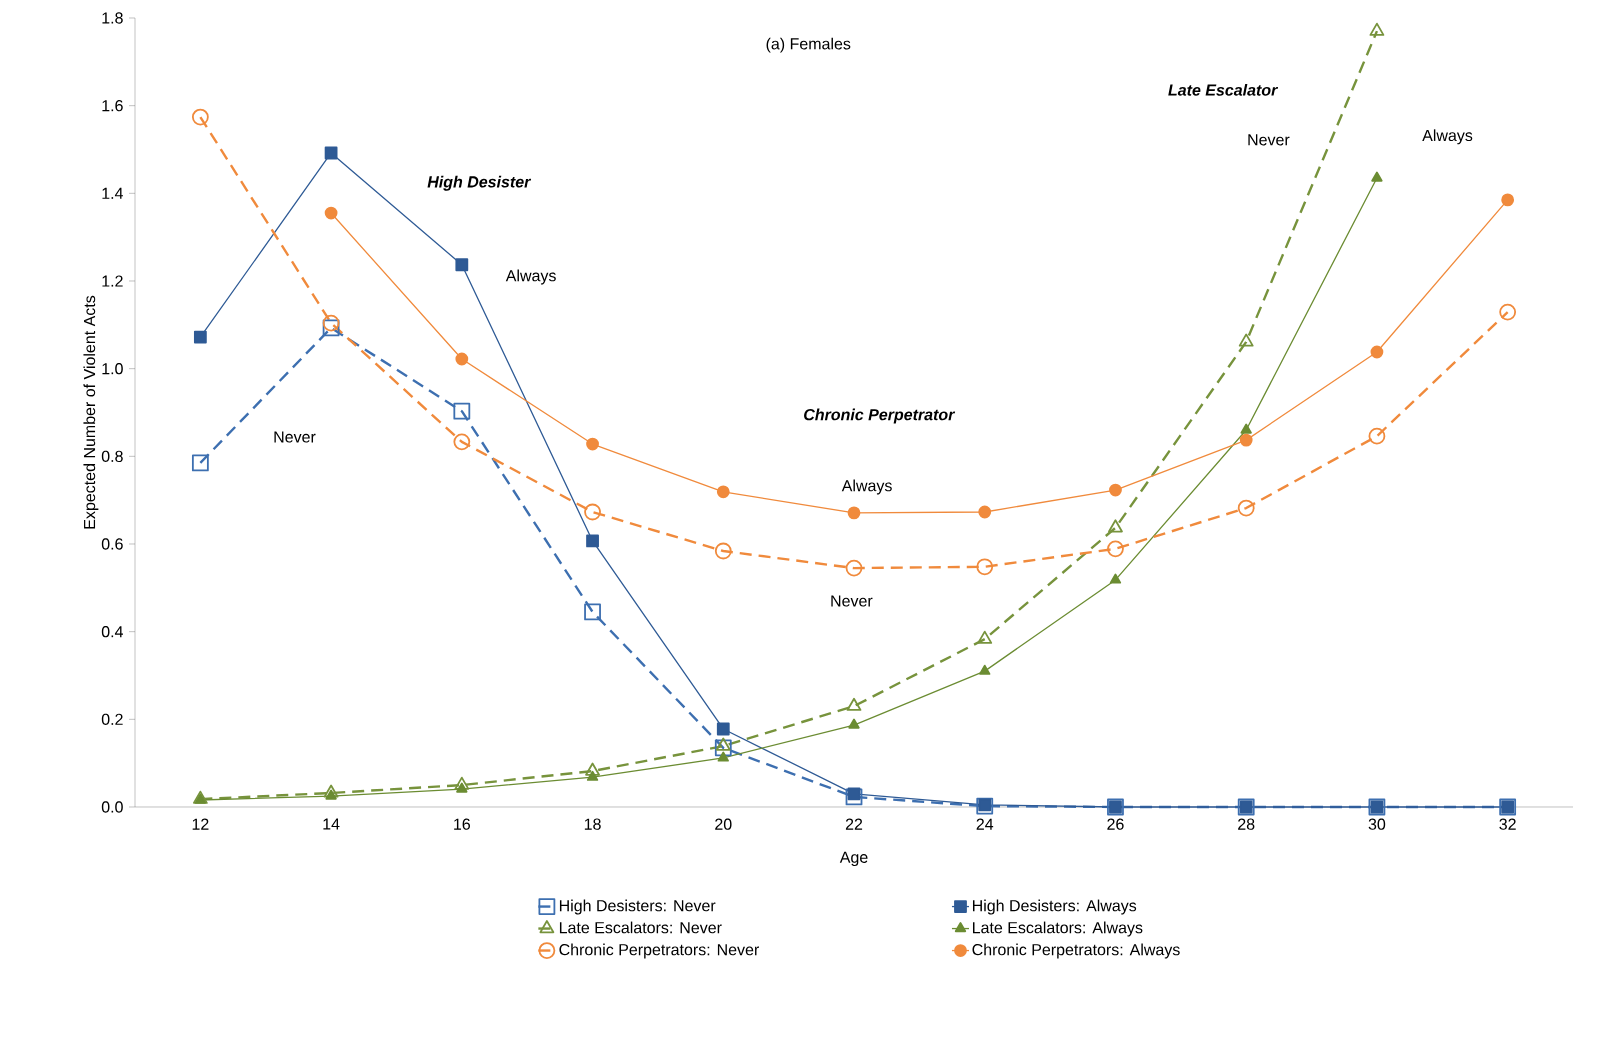 The height and width of the screenshot is (1041, 1621). Describe the element at coordinates (1115, 824) in the screenshot. I see `x-tick-label: 26` at that location.